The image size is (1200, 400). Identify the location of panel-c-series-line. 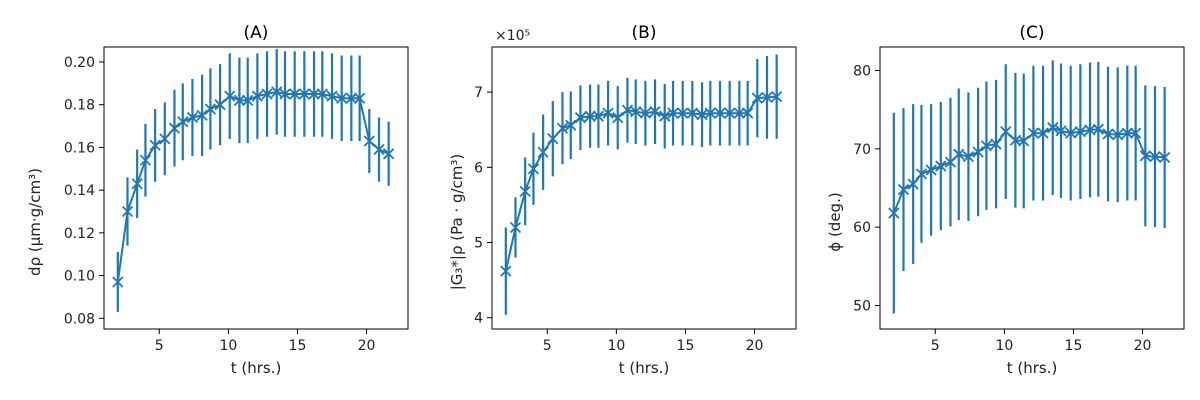
(1028, 170).